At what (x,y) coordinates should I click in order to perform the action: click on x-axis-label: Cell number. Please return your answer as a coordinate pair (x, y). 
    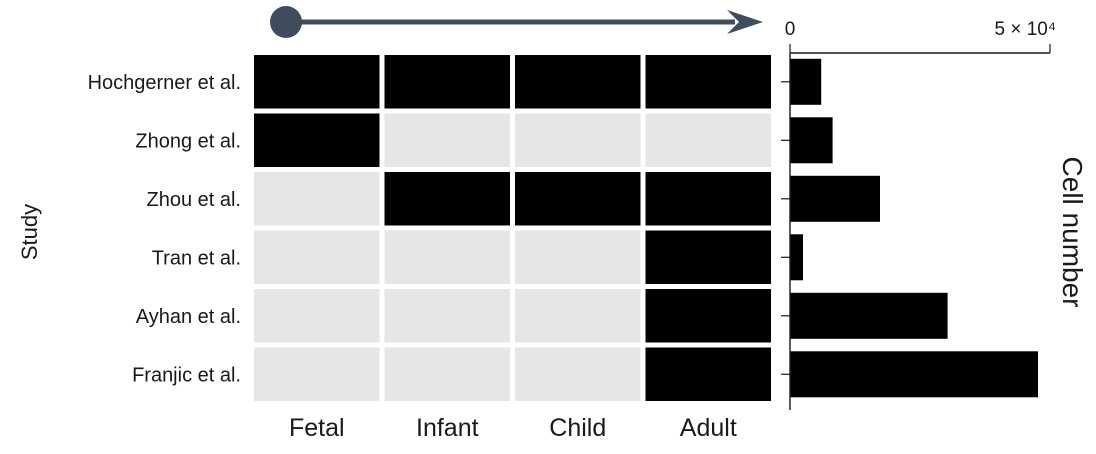
    Looking at the image, I should click on (1072, 232).